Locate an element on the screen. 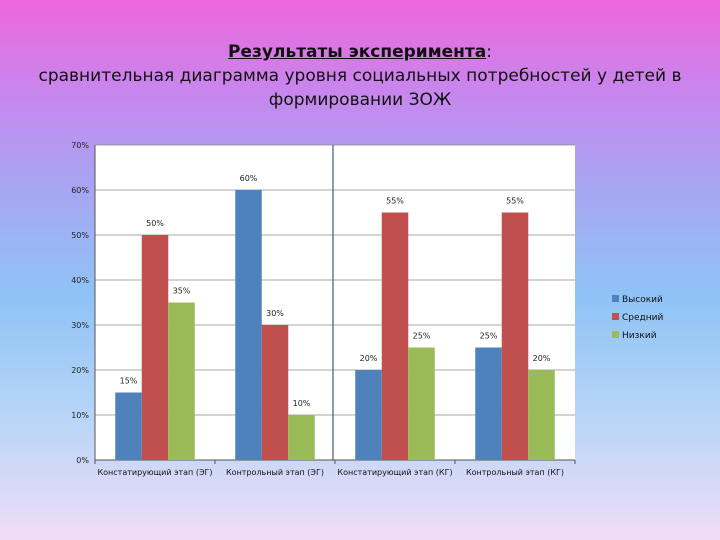 The width and height of the screenshot is (720, 540). y-tick-label: 60% is located at coordinates (80, 190).